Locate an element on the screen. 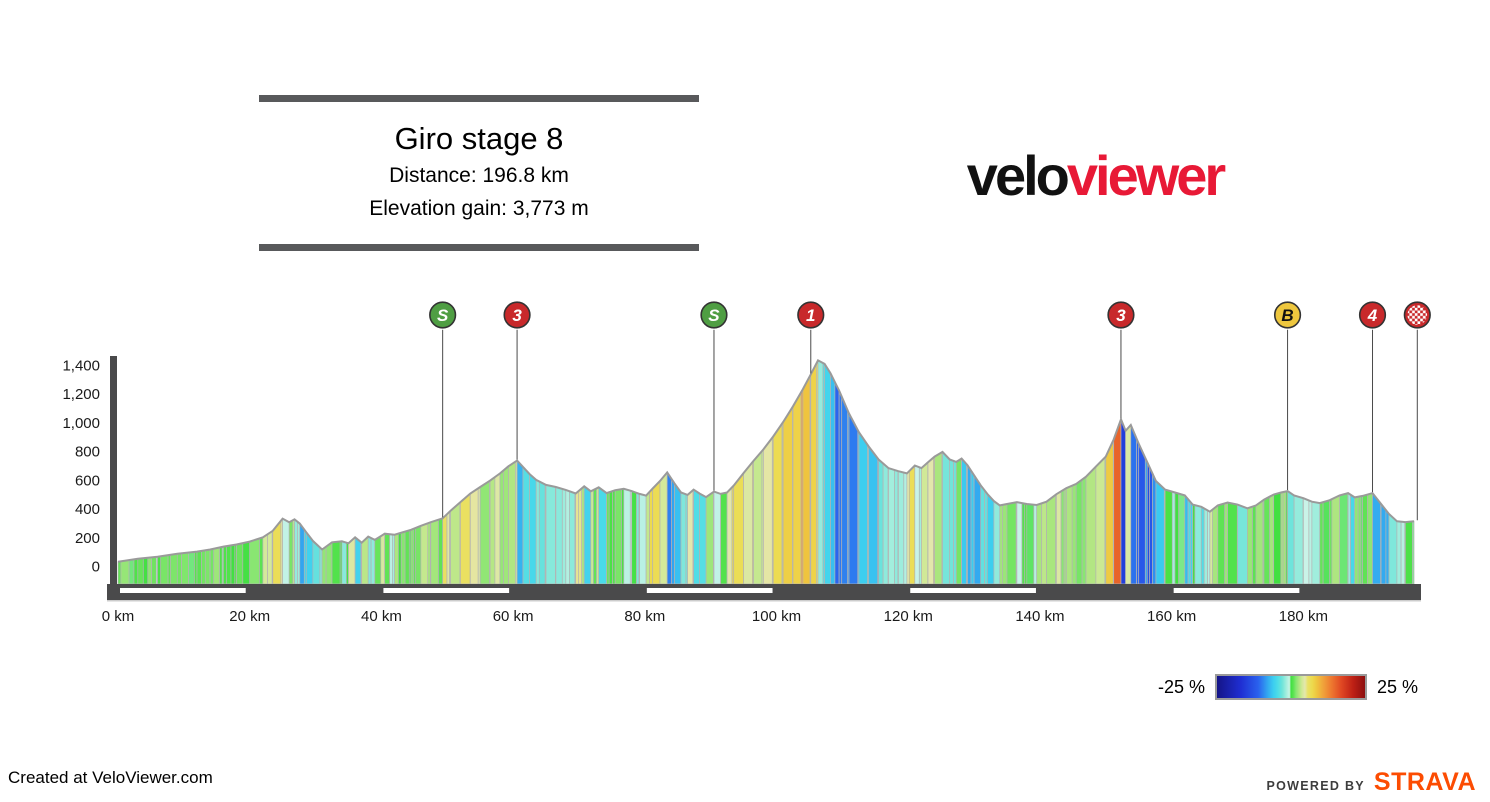 The image size is (1490, 802). title-card-bottom-rule is located at coordinates (479, 247).